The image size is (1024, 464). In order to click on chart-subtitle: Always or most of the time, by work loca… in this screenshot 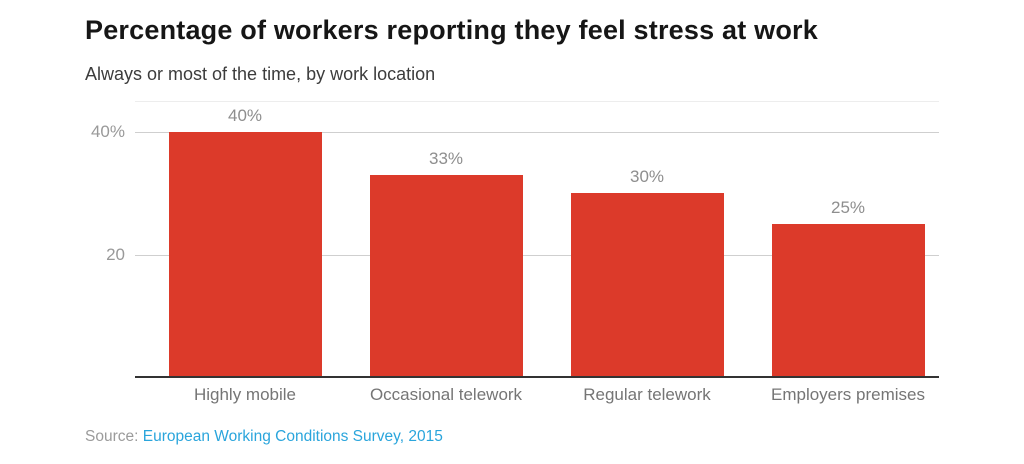, I will do `click(260, 74)`.